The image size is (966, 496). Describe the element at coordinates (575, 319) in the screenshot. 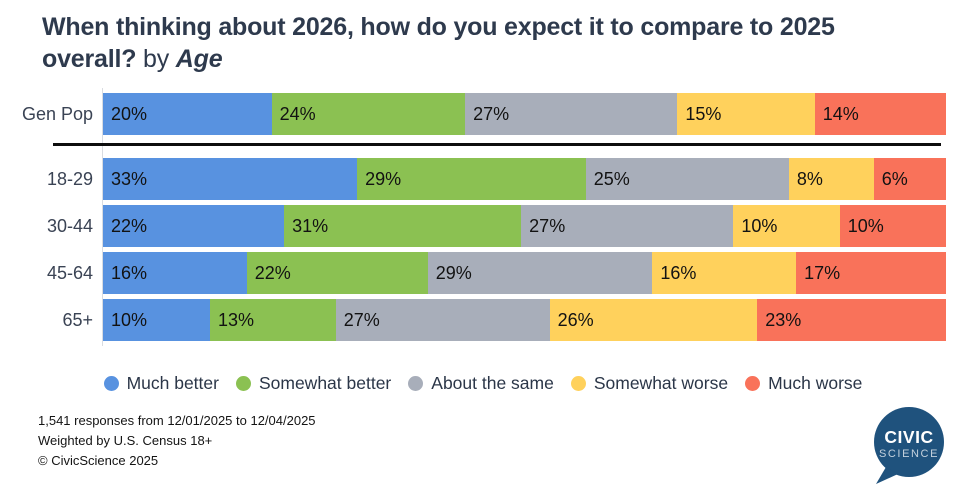

I see `segment-value-label: 26%` at that location.